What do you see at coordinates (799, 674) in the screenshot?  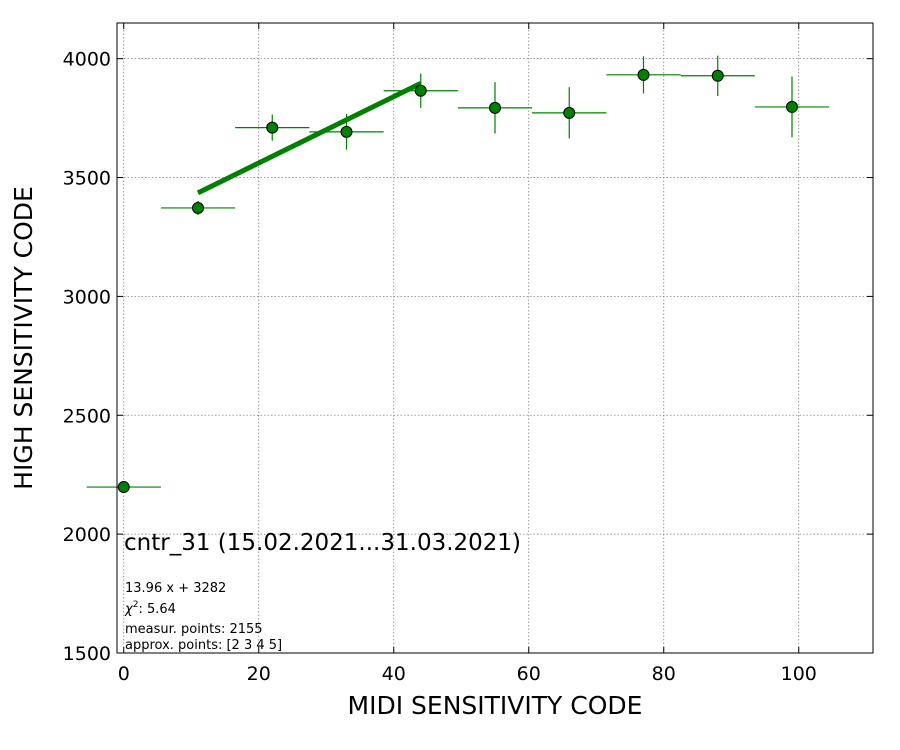 I see `x-tick-label: 100` at bounding box center [799, 674].